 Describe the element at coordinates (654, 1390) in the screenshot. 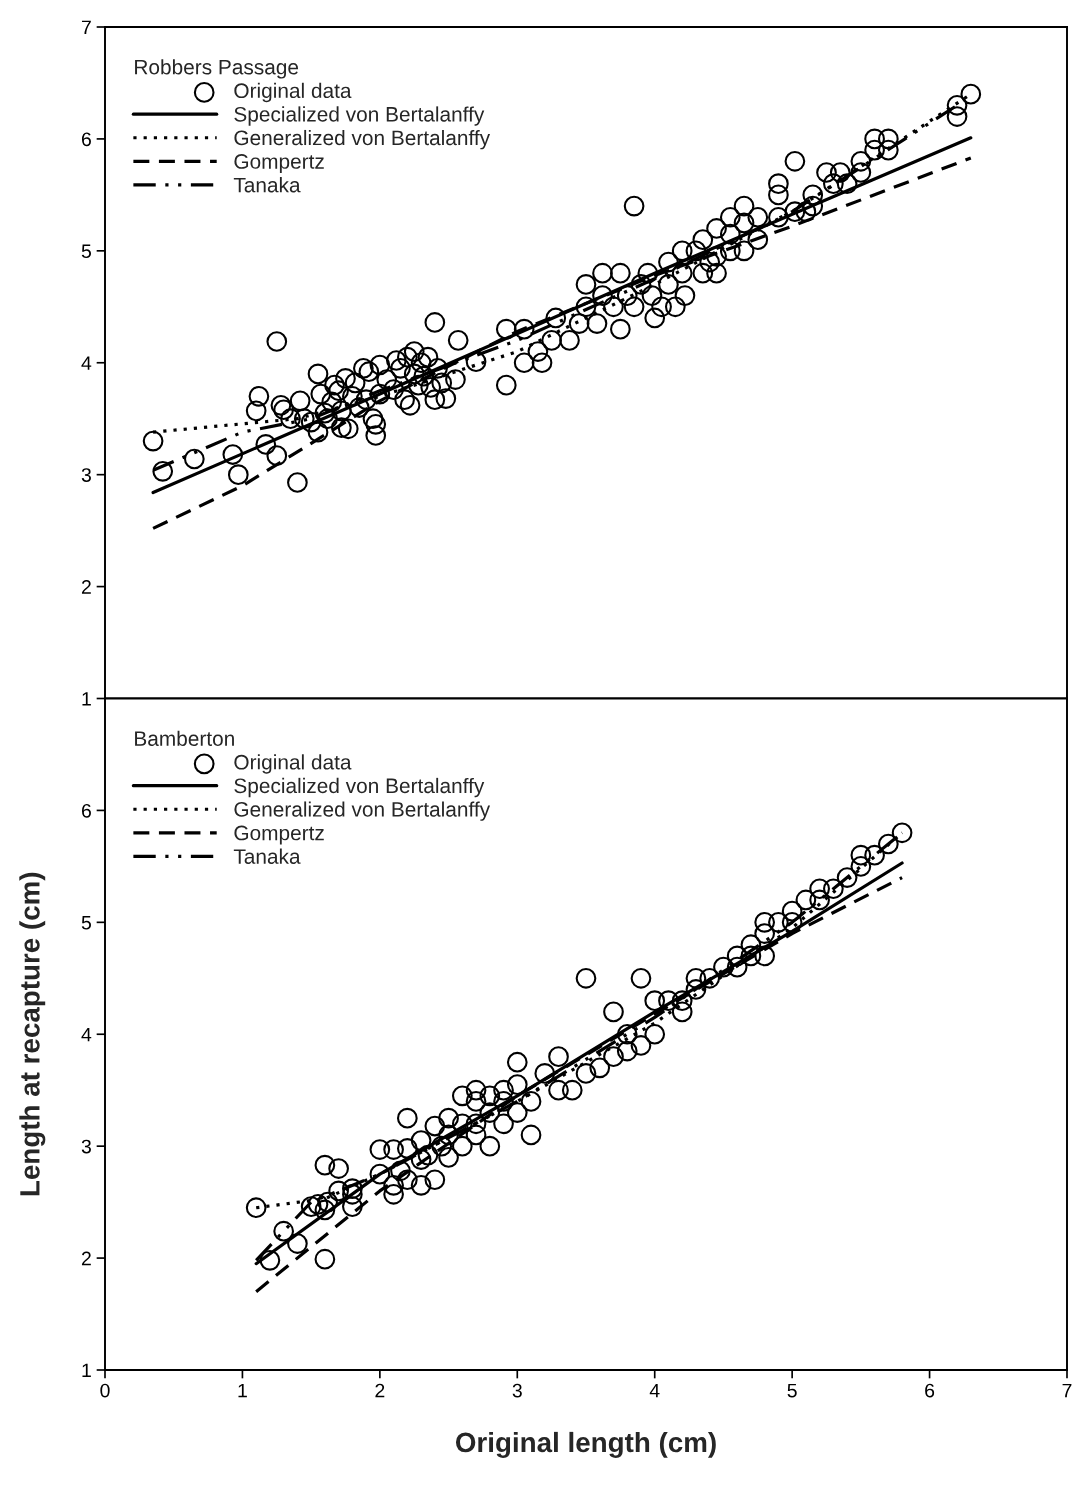

I see `x-tick-label: 4` at that location.